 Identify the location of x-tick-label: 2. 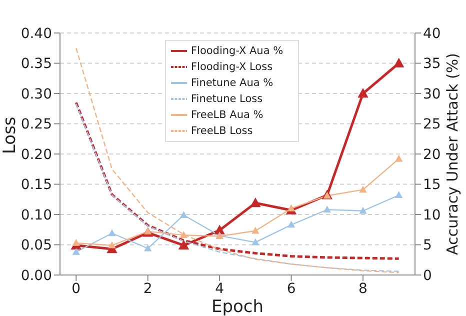
(147, 288).